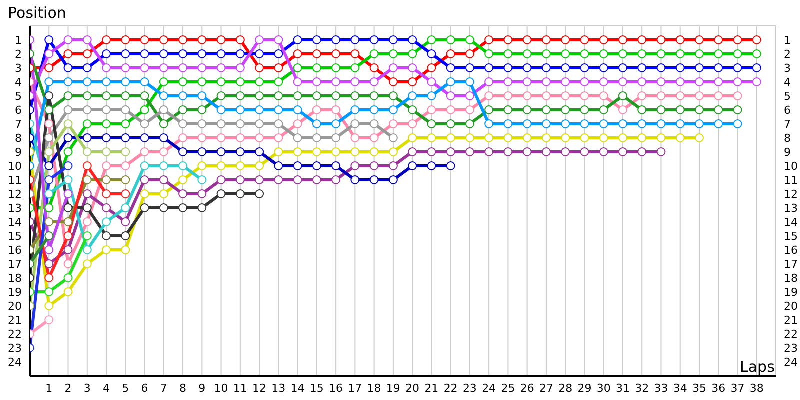  What do you see at coordinates (87, 388) in the screenshot?
I see `x-tick-label: 3` at bounding box center [87, 388].